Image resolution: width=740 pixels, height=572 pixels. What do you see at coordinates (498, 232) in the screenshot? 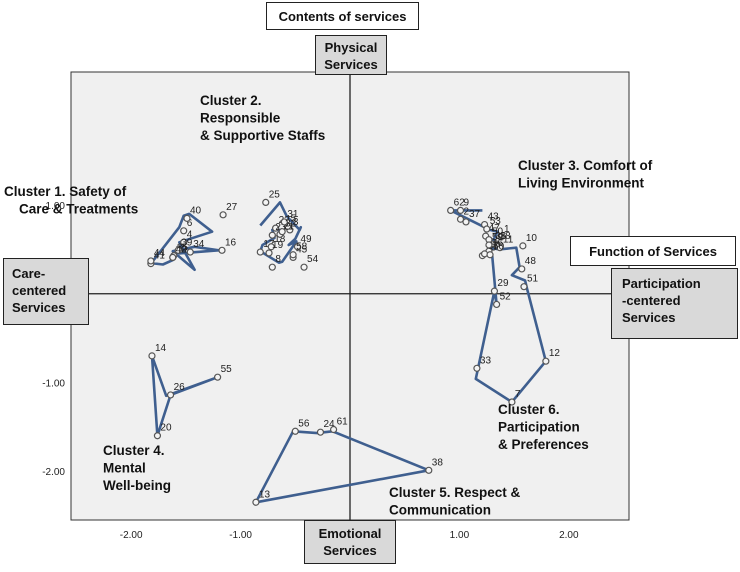
I see `point-label: 50` at bounding box center [498, 232].